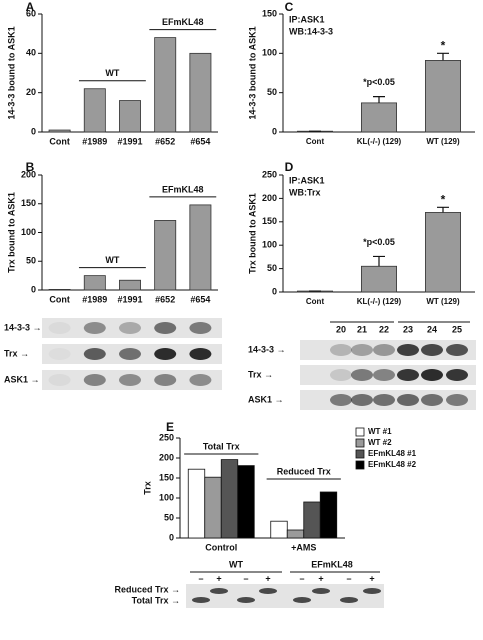 The image size is (483, 640). Describe the element at coordinates (31, 13) in the screenshot. I see `y-tick-label: 60` at that location.